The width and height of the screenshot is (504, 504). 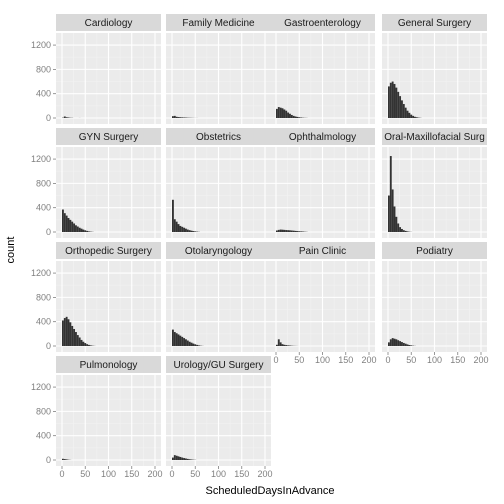 What do you see at coordinates (218, 411) in the screenshot?
I see `facet-panel: Urology/GU Surgery` at bounding box center [218, 411].